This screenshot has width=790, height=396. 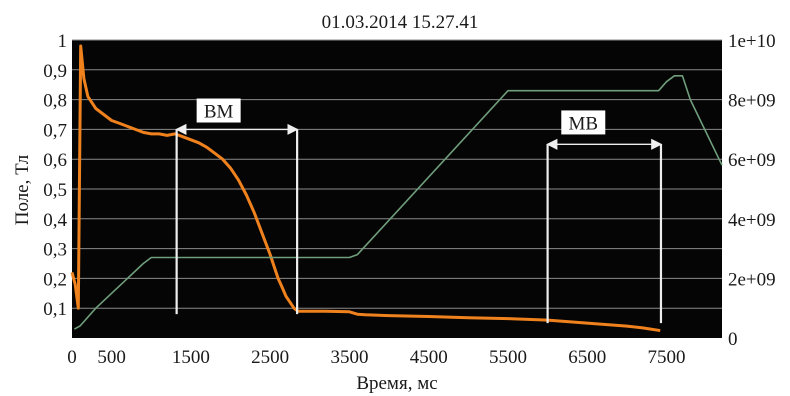 What do you see at coordinates (508, 357) in the screenshot?
I see `x-tick-label: 5500` at bounding box center [508, 357].